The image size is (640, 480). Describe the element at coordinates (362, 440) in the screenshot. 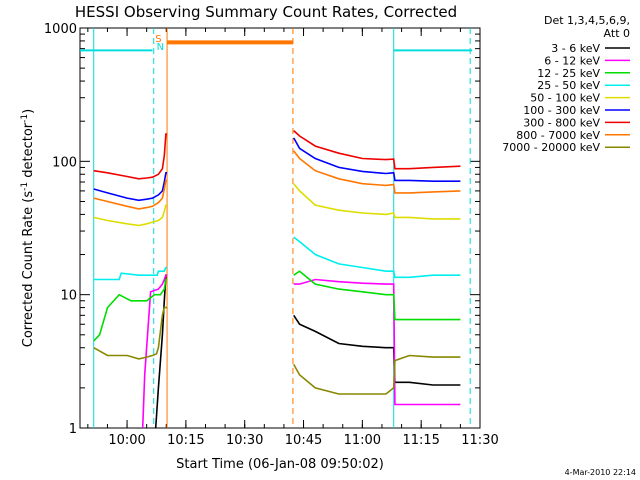

I see `x-tick-label: 11:00` at that location.